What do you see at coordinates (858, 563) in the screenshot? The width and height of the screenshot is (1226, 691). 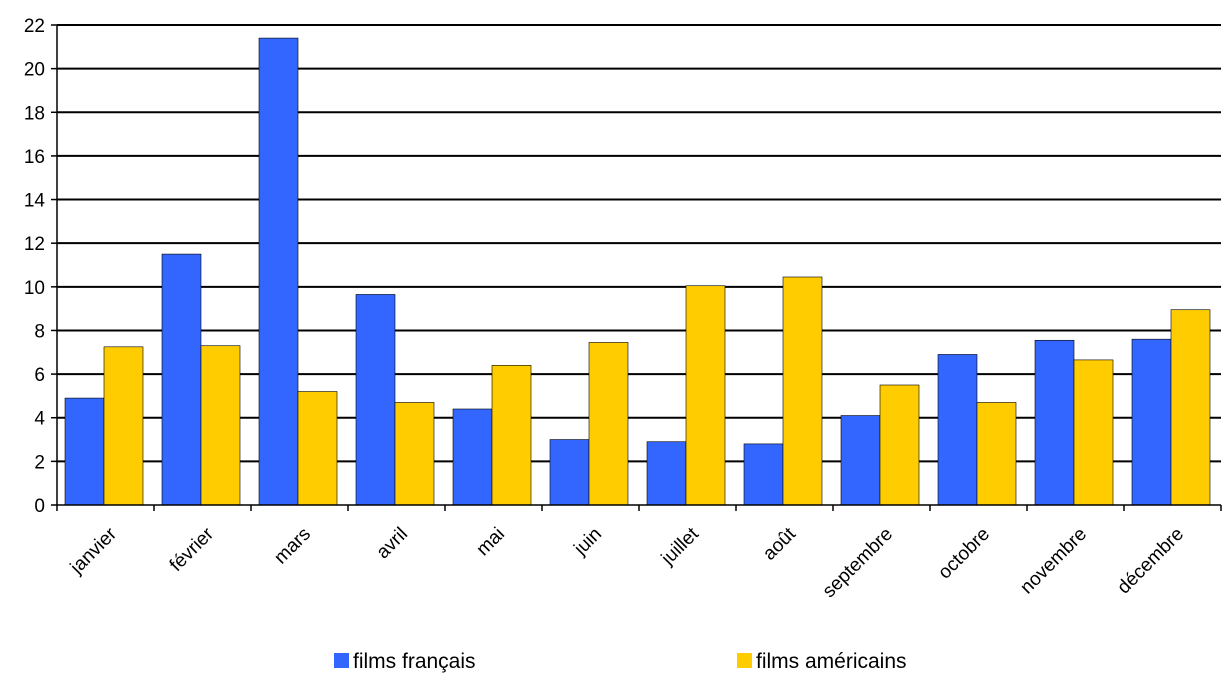 I see `x-tick-label: septembre` at bounding box center [858, 563].